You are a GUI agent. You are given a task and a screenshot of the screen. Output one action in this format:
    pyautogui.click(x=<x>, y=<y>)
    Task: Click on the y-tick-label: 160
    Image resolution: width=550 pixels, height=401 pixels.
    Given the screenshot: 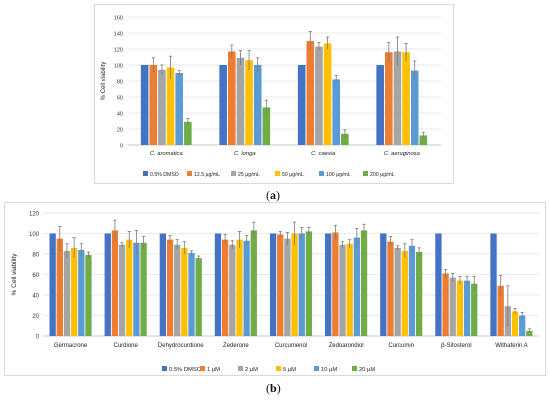 What is the action you would take?
    pyautogui.click(x=118, y=19)
    